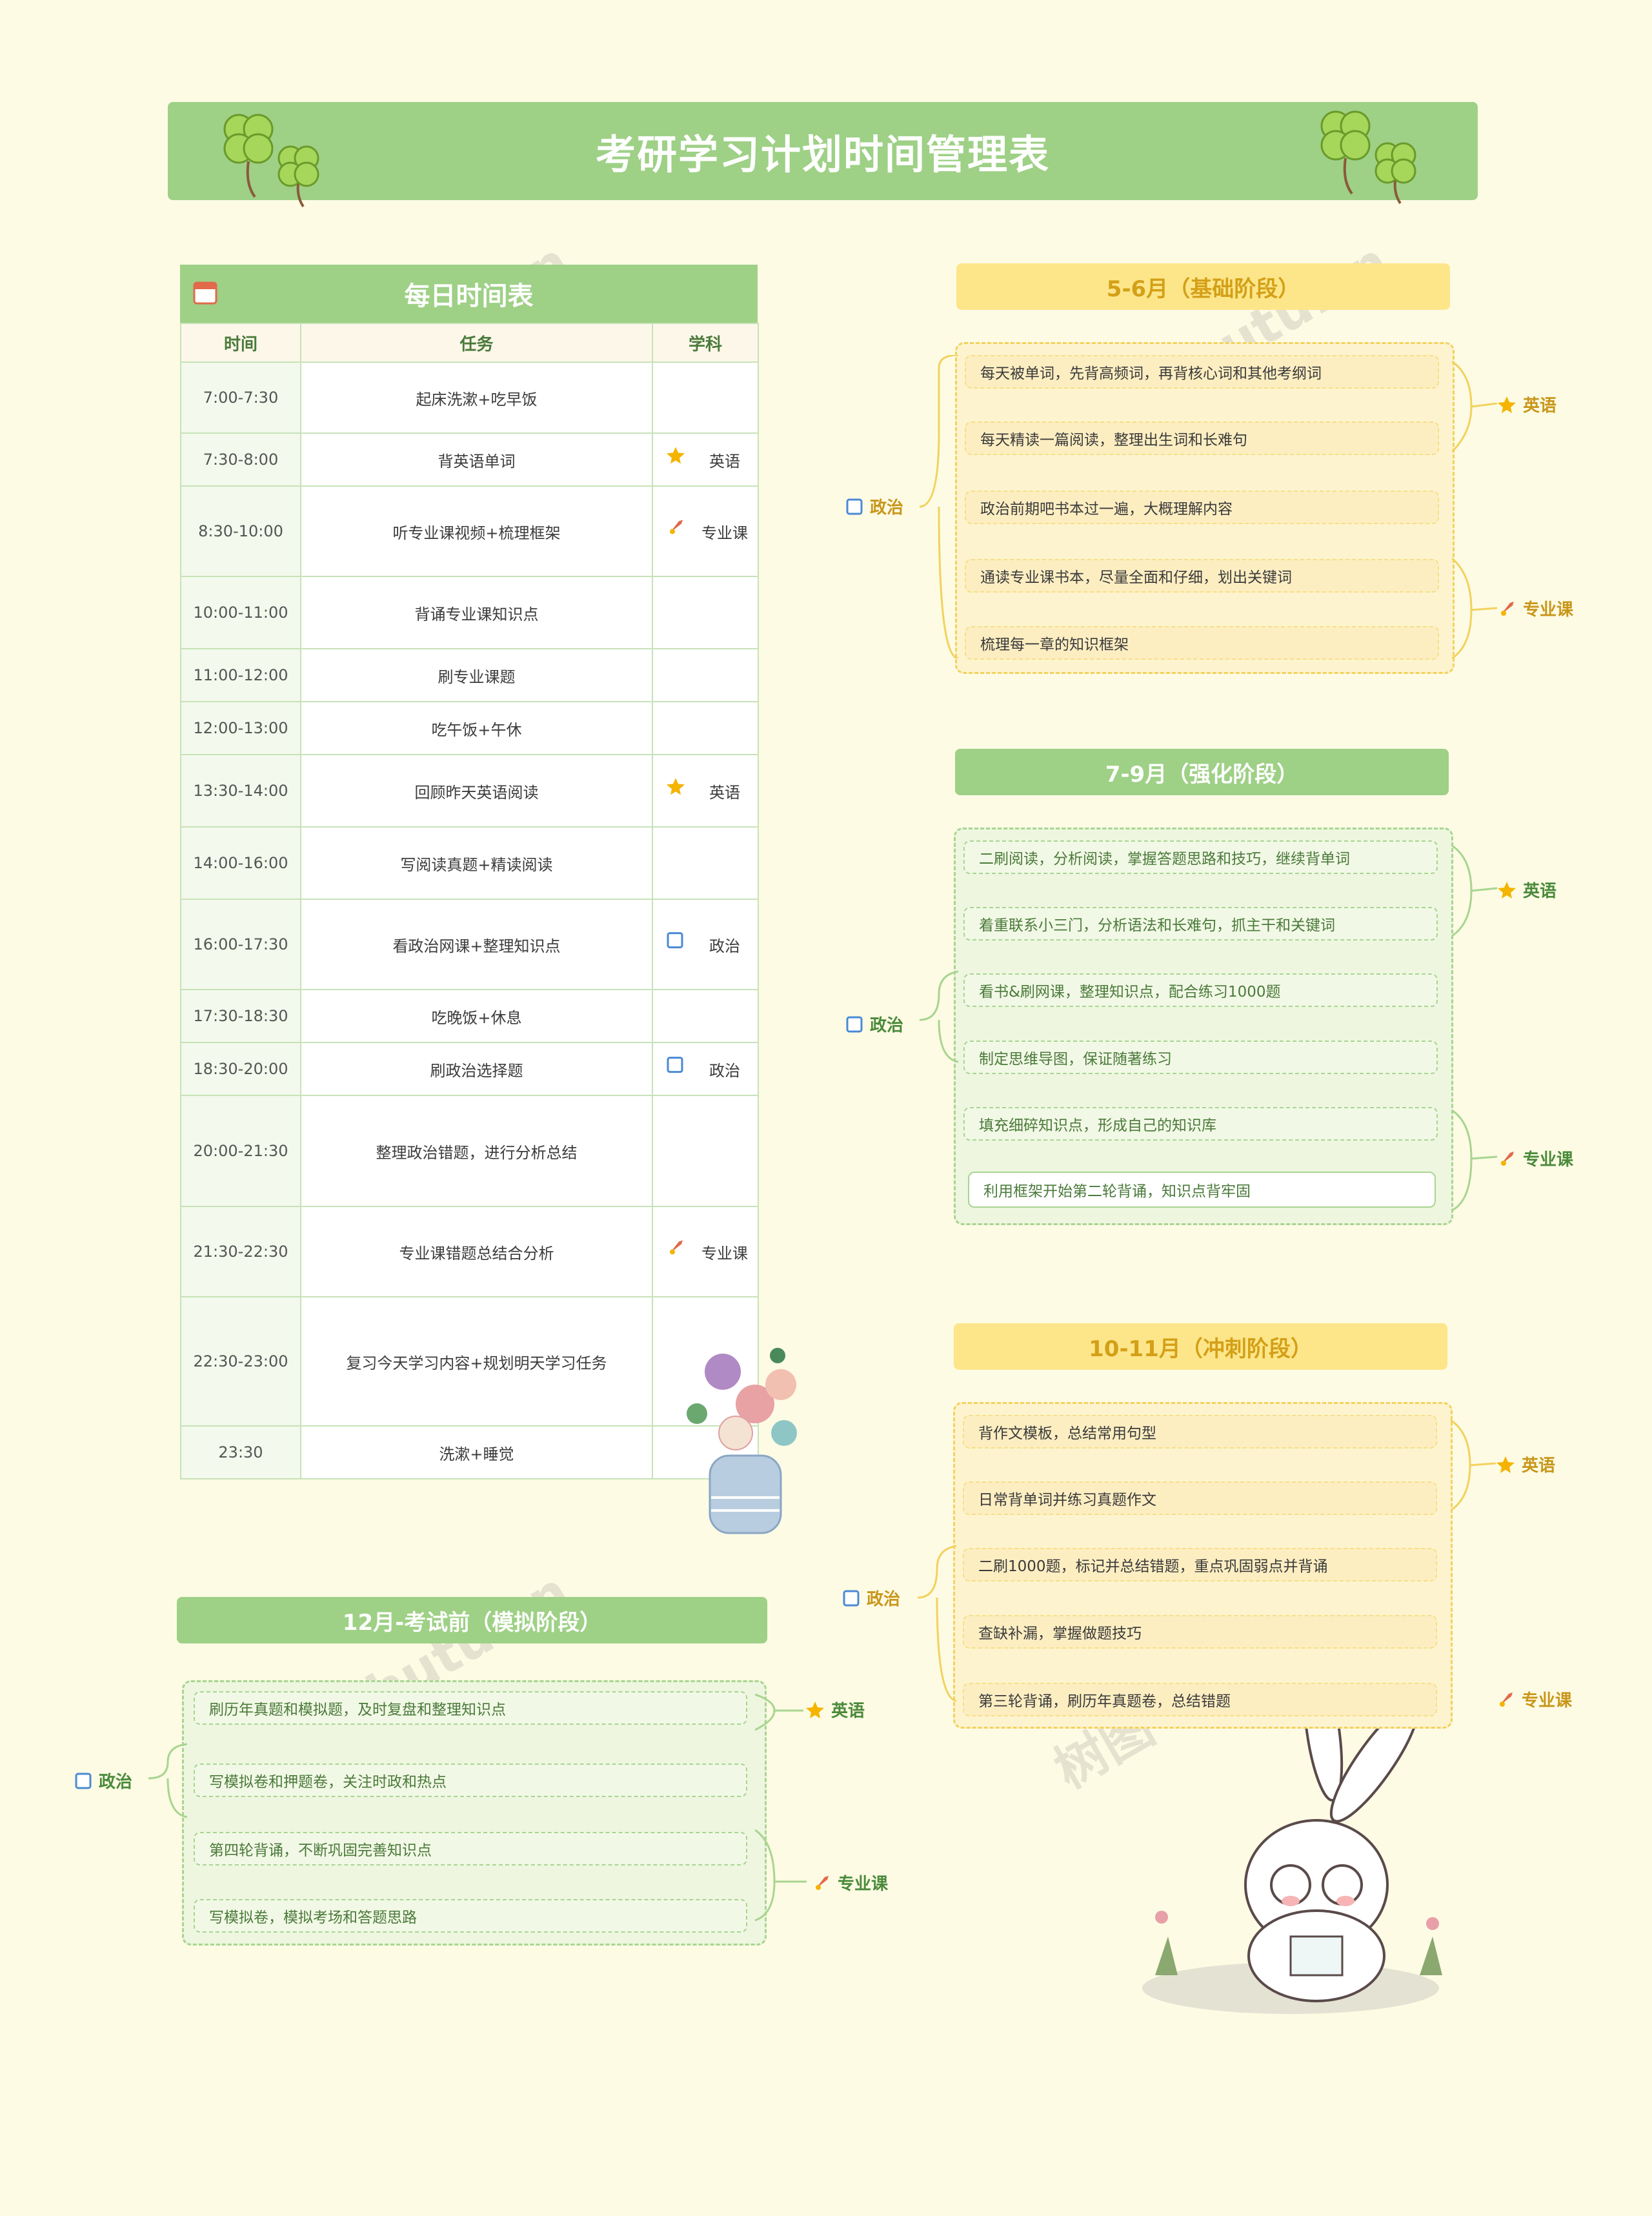  I want to click on table-row: 10:00-11:00 背诵专业课知识点, so click(469, 612).